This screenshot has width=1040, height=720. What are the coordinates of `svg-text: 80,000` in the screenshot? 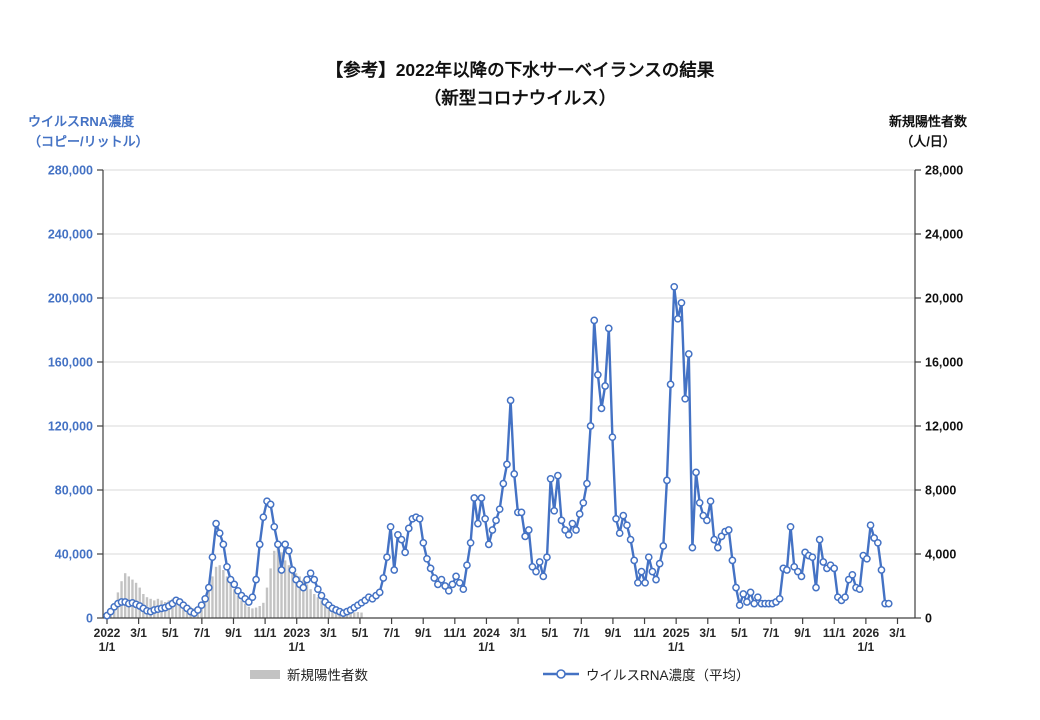 It's located at (74, 491).